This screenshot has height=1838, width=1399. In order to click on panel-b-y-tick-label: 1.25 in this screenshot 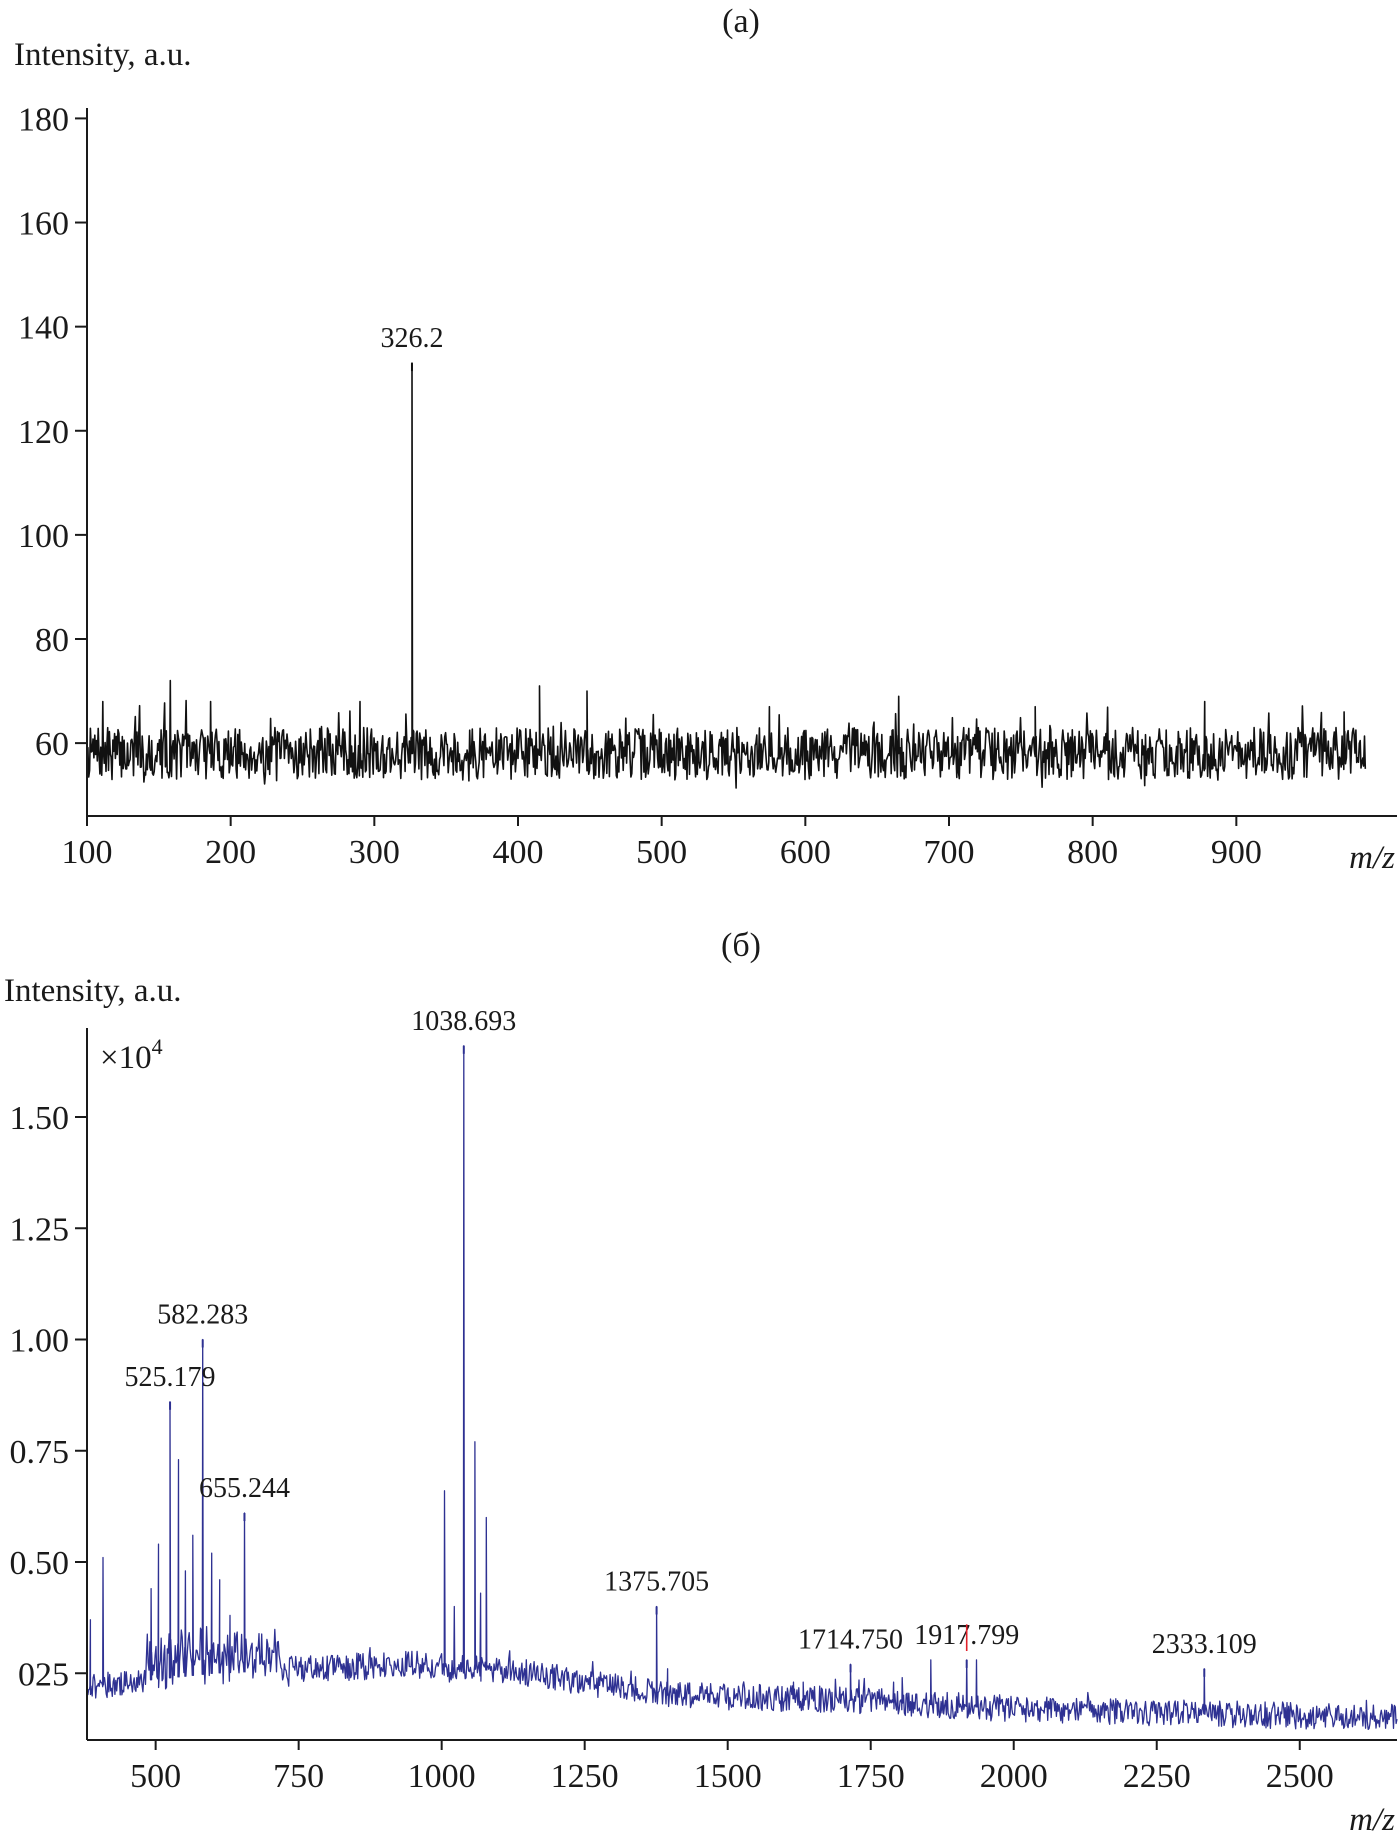, I will do `click(40, 1229)`.